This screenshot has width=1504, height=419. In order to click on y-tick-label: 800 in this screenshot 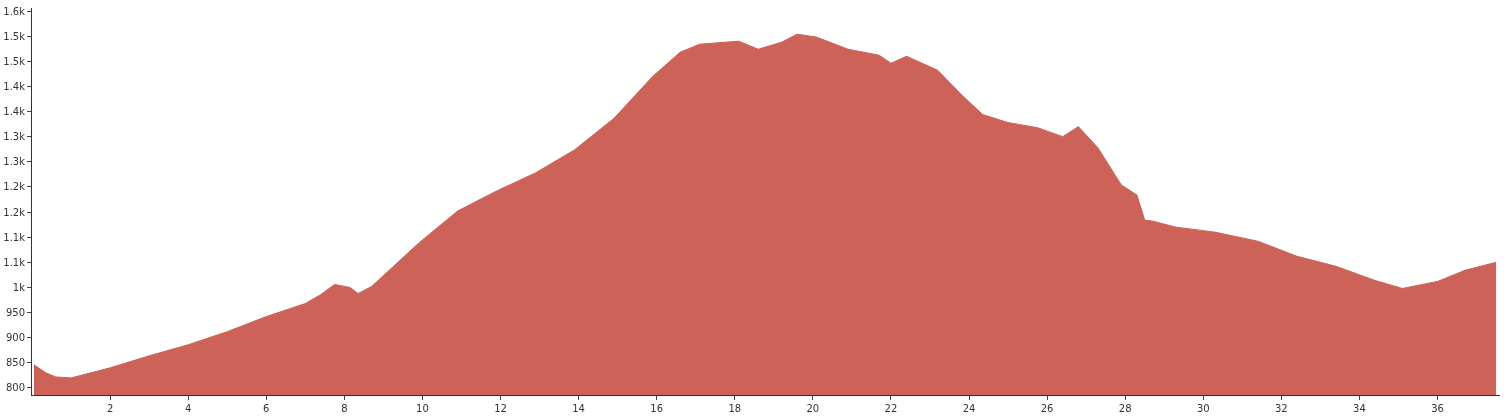, I will do `click(15, 388)`.